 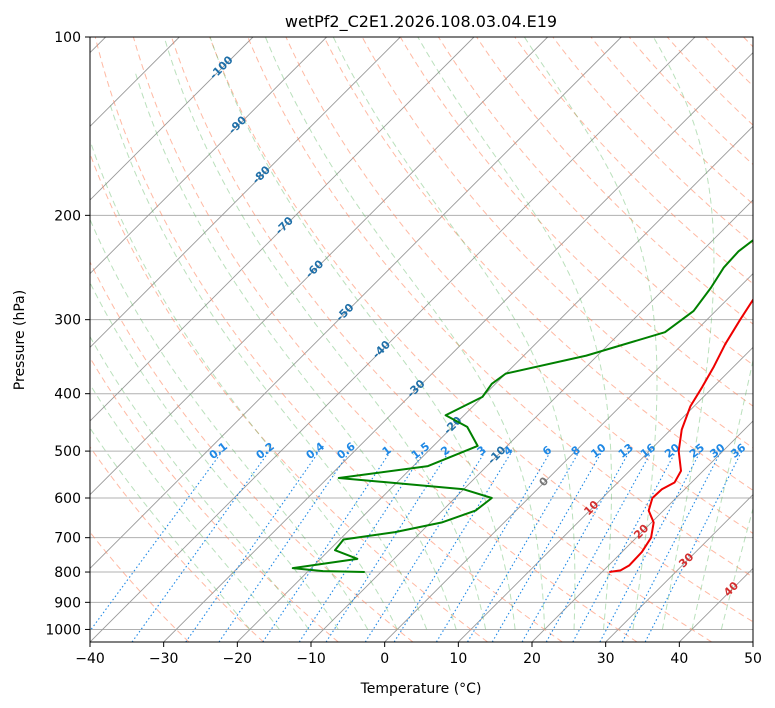 I want to click on y-tick-label: 700, so click(x=67, y=539).